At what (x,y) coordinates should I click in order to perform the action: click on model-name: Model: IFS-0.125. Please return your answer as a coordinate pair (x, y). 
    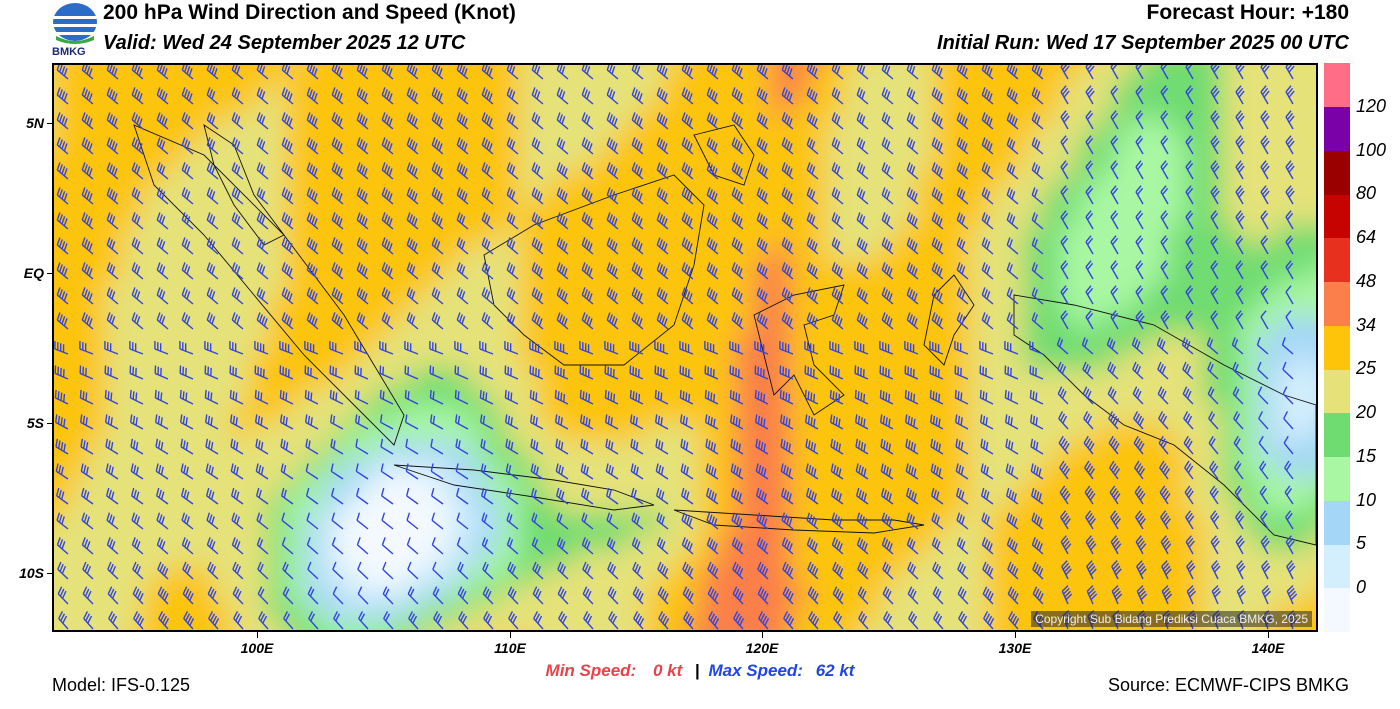
    Looking at the image, I should click on (121, 685).